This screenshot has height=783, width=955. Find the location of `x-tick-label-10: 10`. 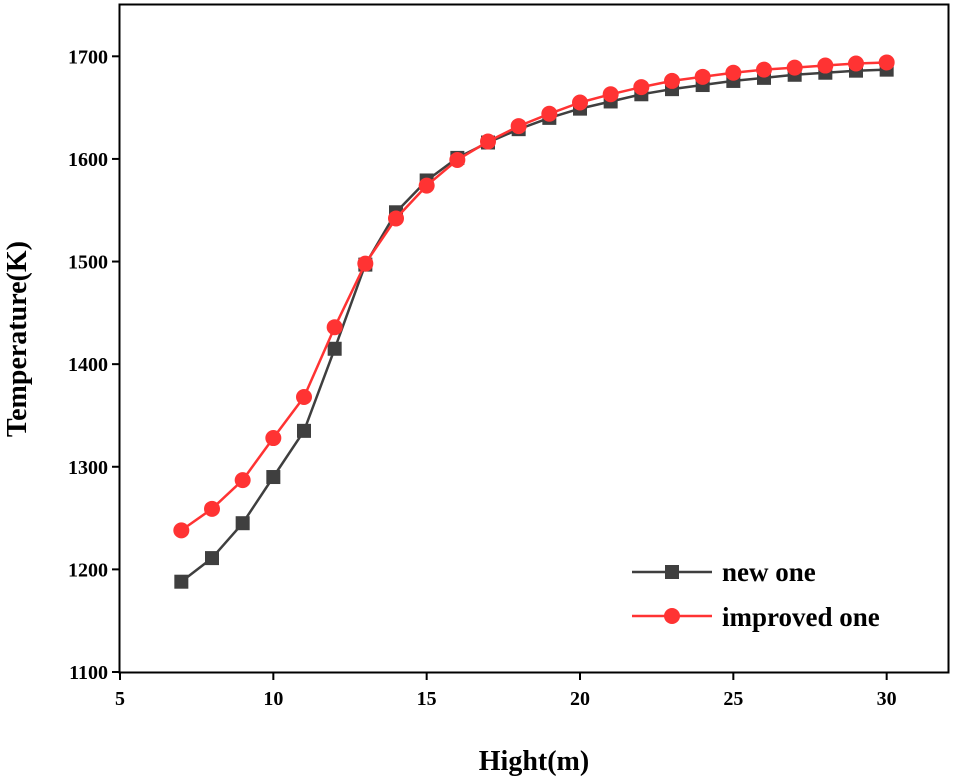

x-tick-label-10: 10 is located at coordinates (273, 699).